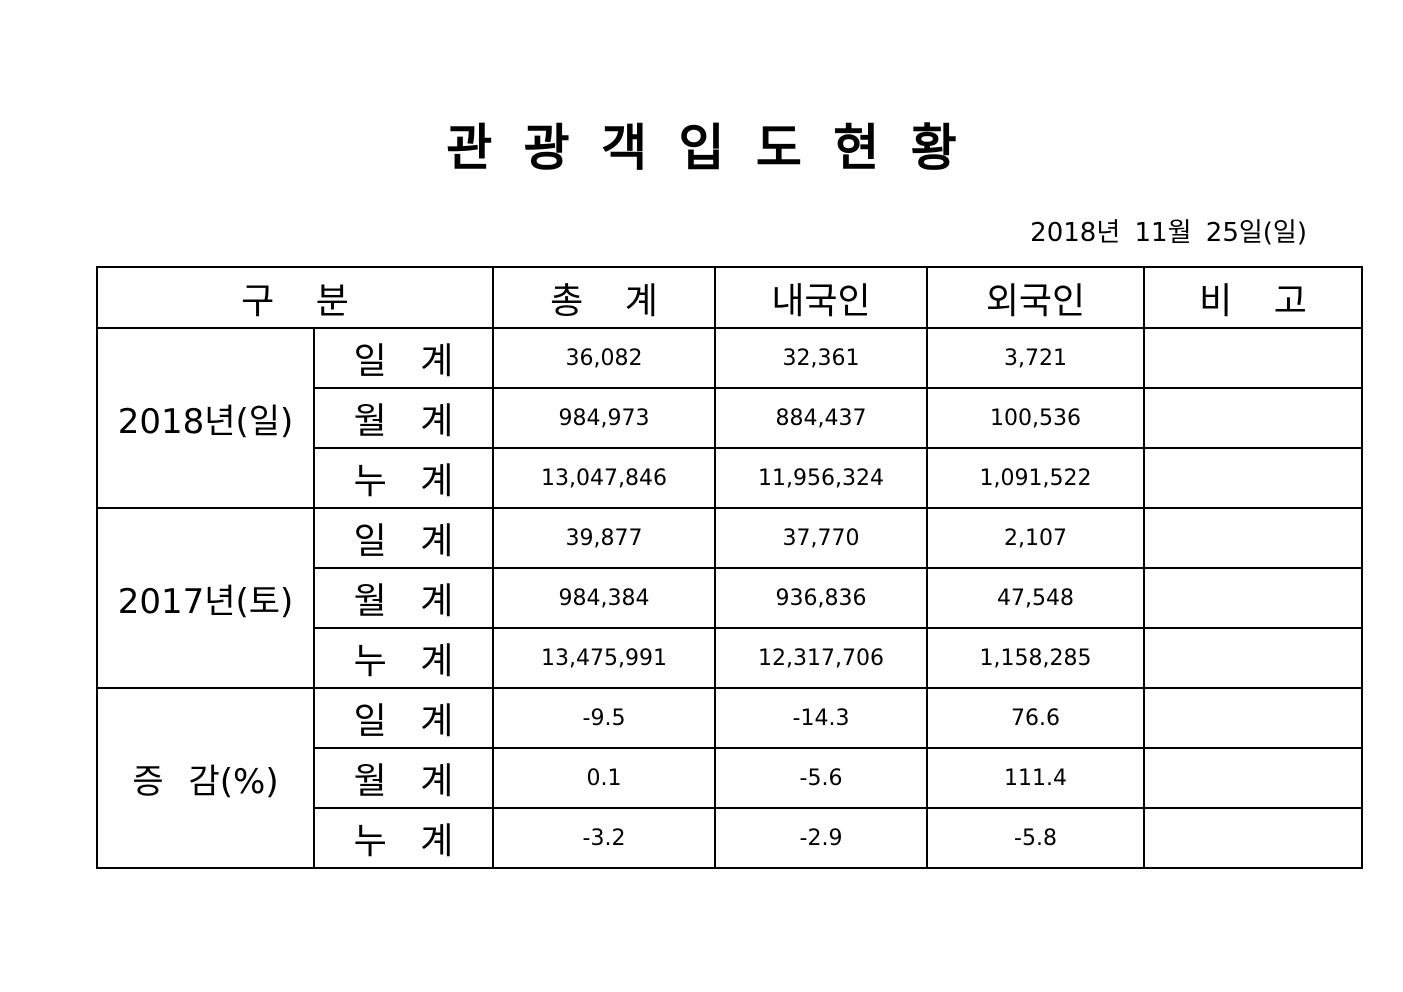 The image size is (1403, 992). What do you see at coordinates (821, 297) in the screenshot?
I see `header-cell: 내국인` at bounding box center [821, 297].